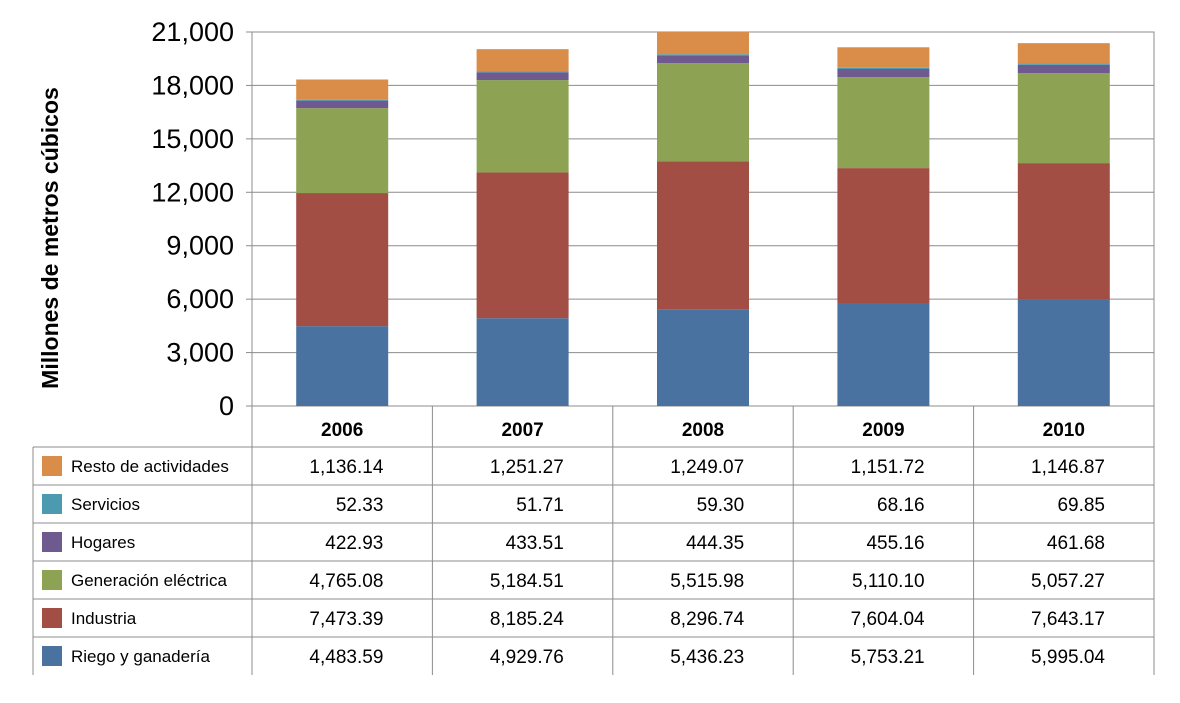 This screenshot has height=703, width=1180. I want to click on data-label: 68.16, so click(901, 505).